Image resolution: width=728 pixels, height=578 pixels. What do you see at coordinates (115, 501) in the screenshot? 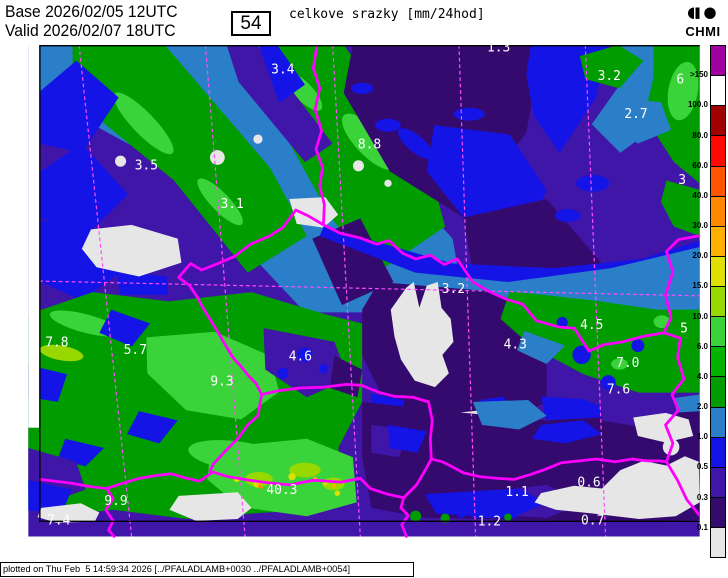
I see `map-value-label: 9.9` at bounding box center [115, 501].